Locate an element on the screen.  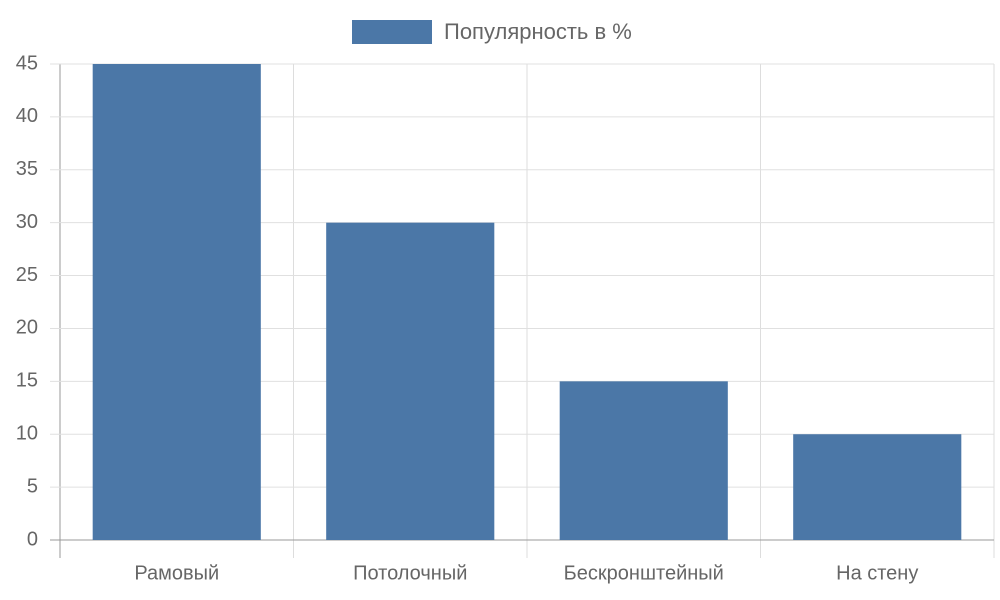
x-tick-label: Рамовый is located at coordinates (176, 573).